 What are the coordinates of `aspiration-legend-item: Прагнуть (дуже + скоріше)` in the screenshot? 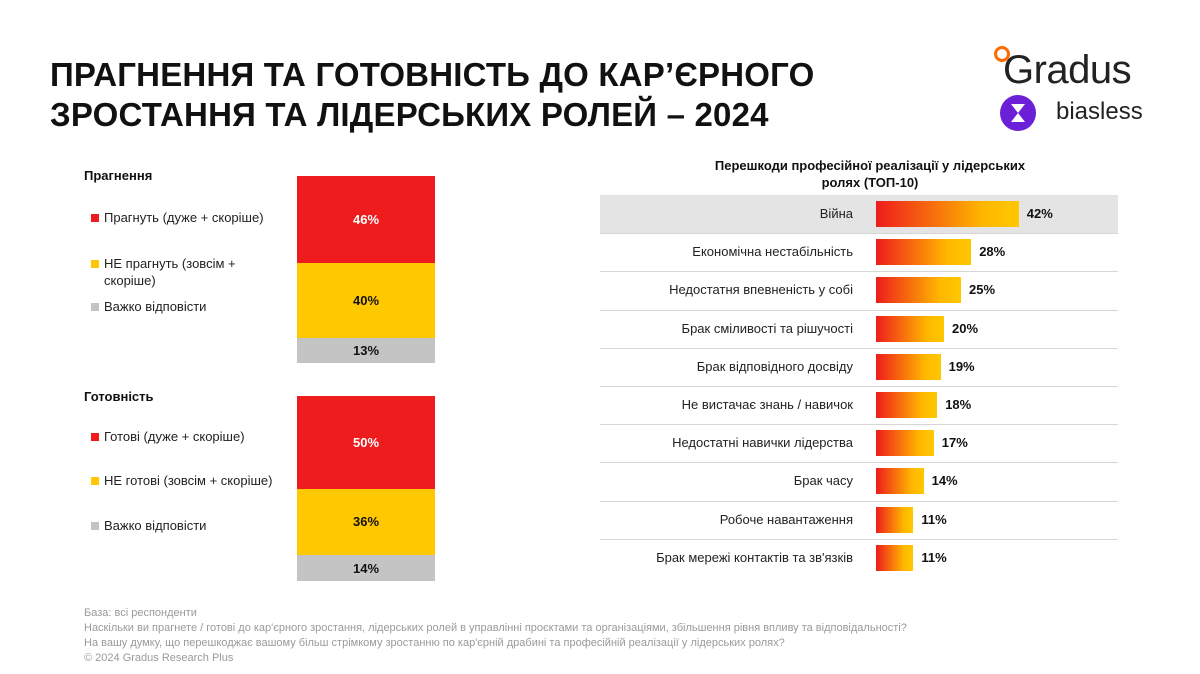 It's located at (185, 217).